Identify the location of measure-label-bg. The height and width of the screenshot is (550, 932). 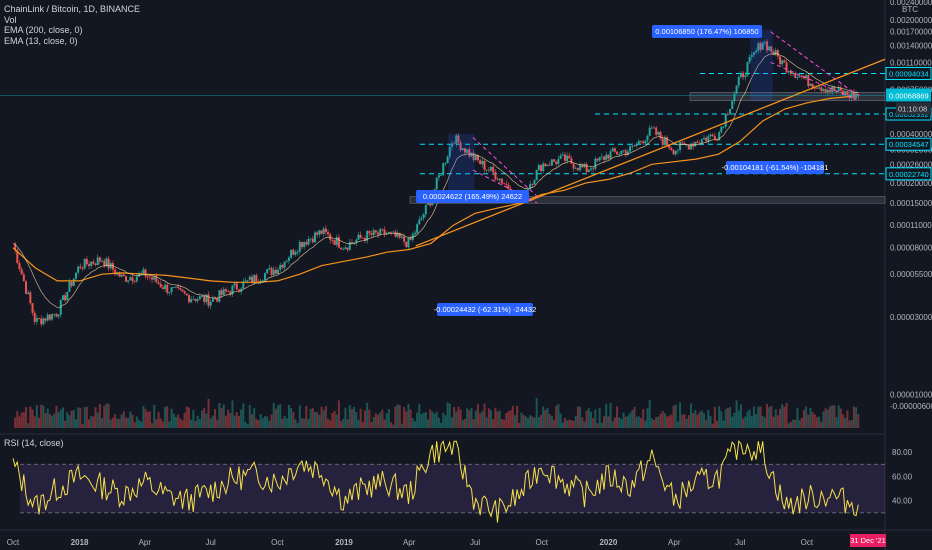
(775, 167).